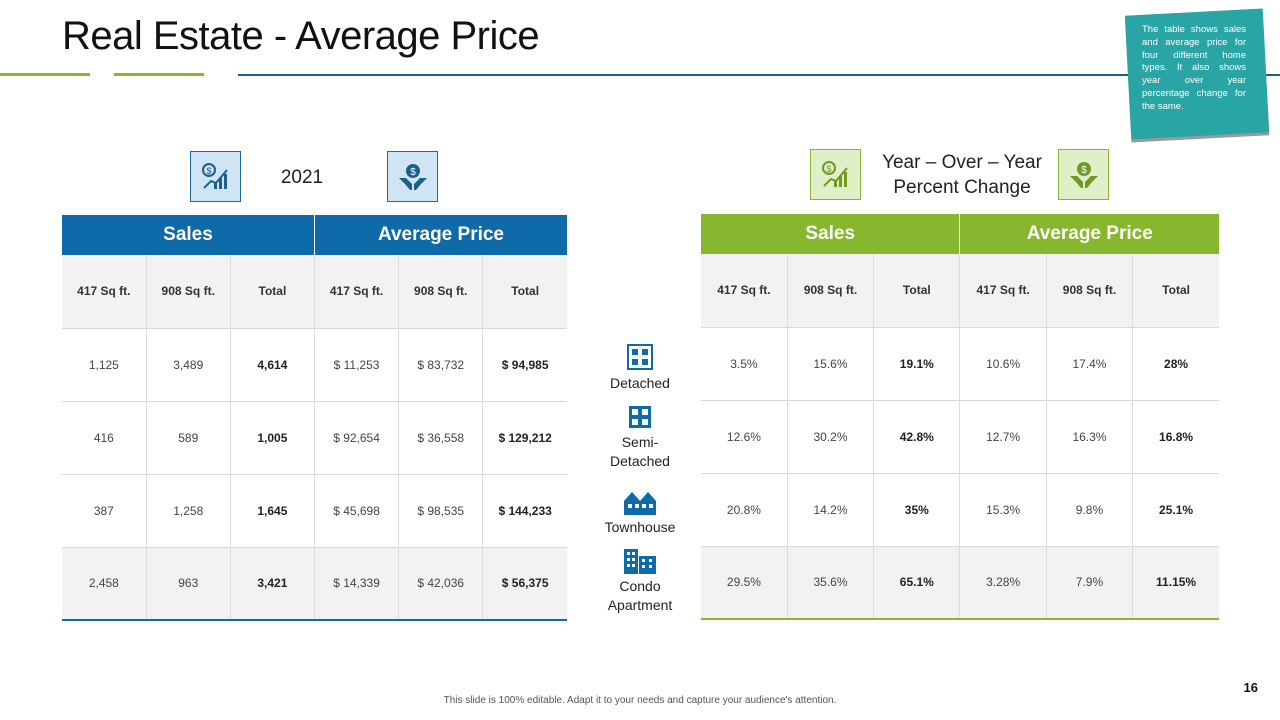  What do you see at coordinates (917, 509) in the screenshot?
I see `table-cell: 35%` at bounding box center [917, 509].